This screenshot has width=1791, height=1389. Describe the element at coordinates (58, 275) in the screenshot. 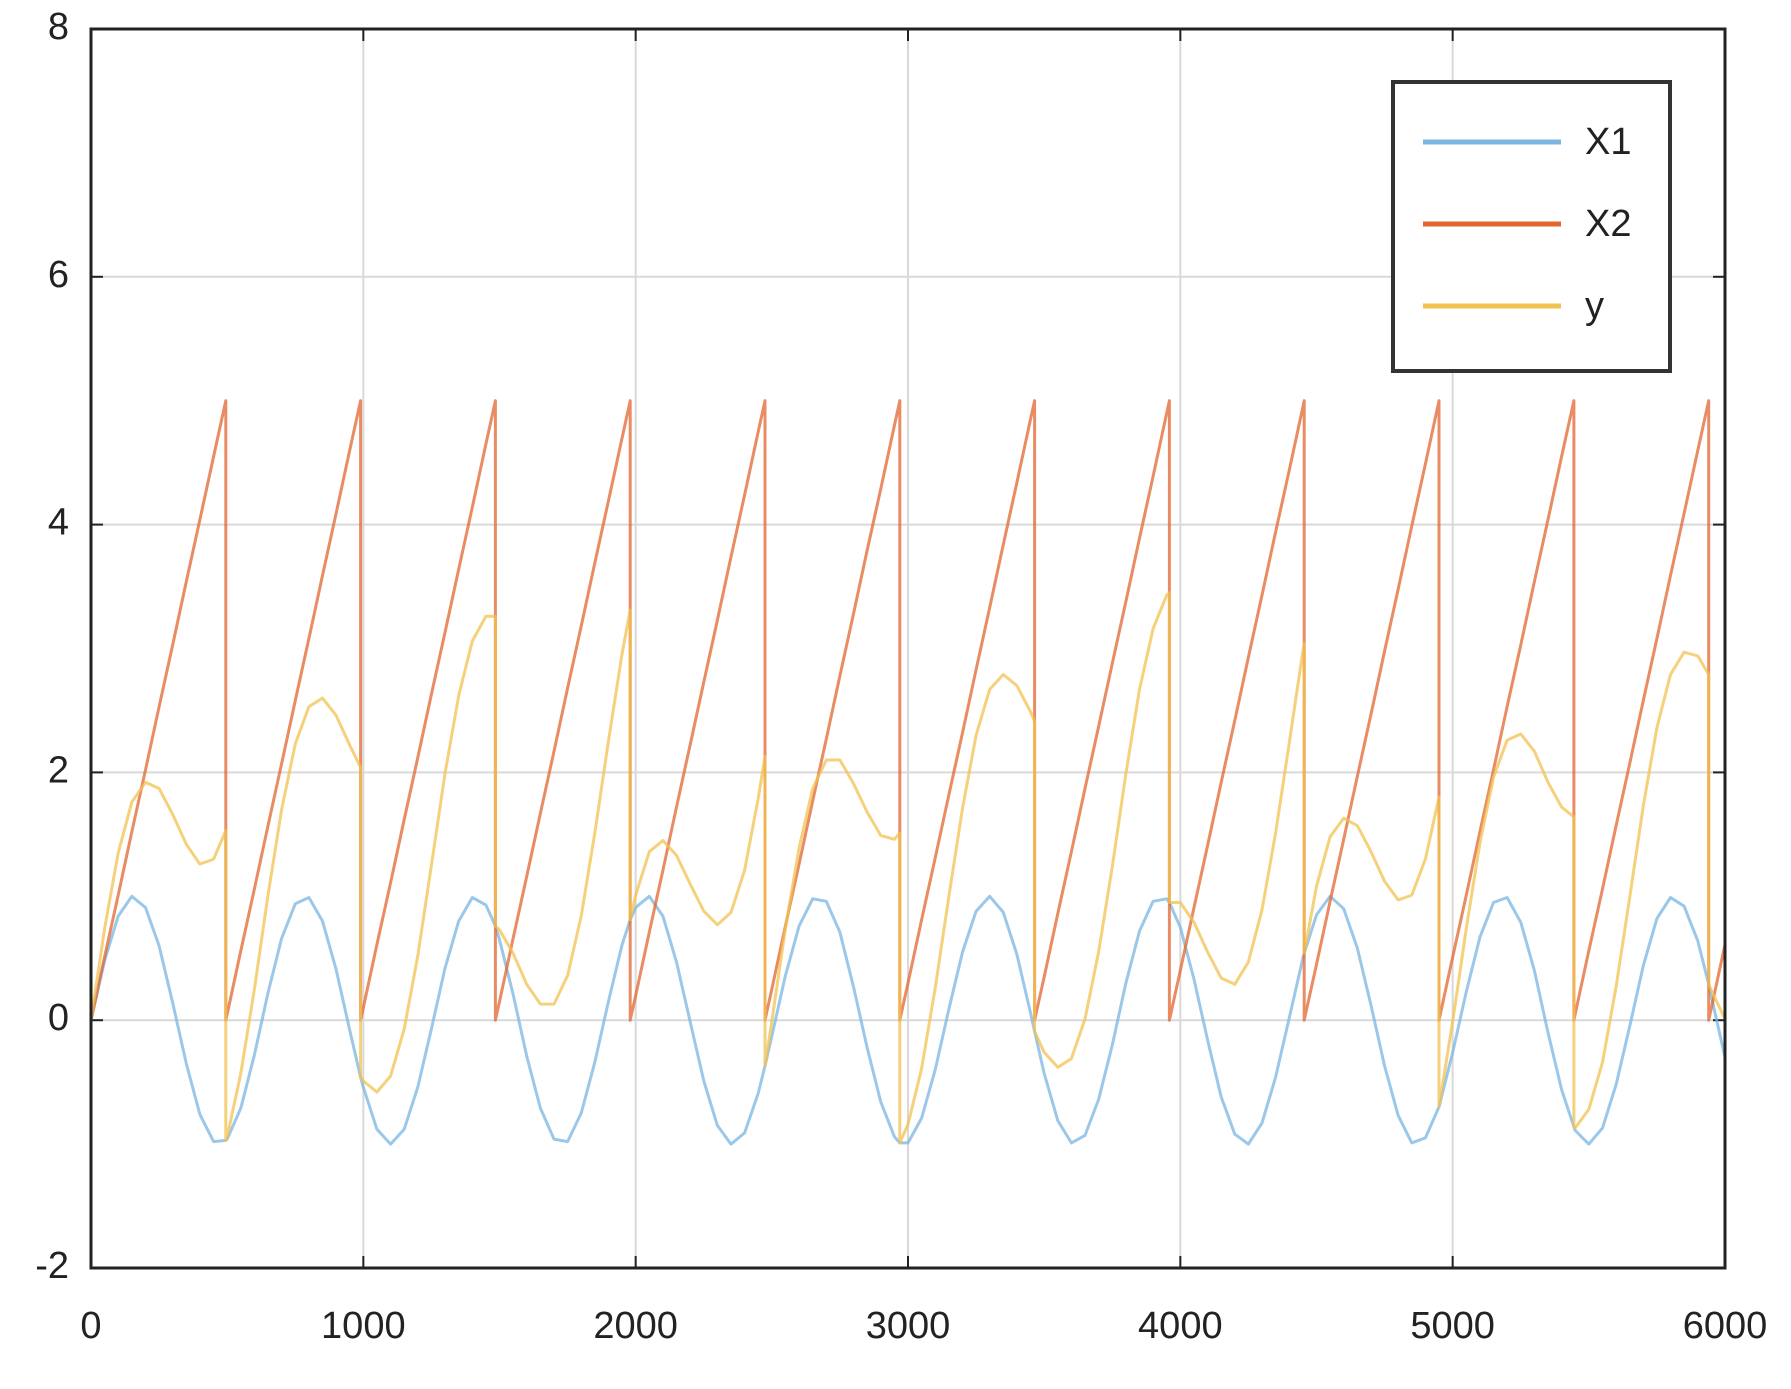

I see `y-tick-label: 6` at that location.